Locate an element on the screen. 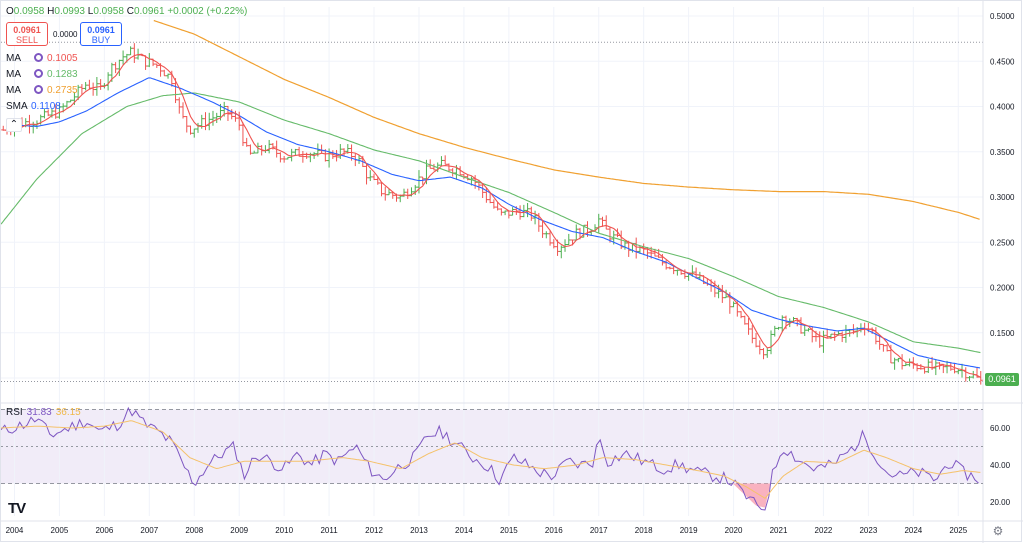 This screenshot has width=1024, height=548. sell-label: SELL is located at coordinates (27, 40).